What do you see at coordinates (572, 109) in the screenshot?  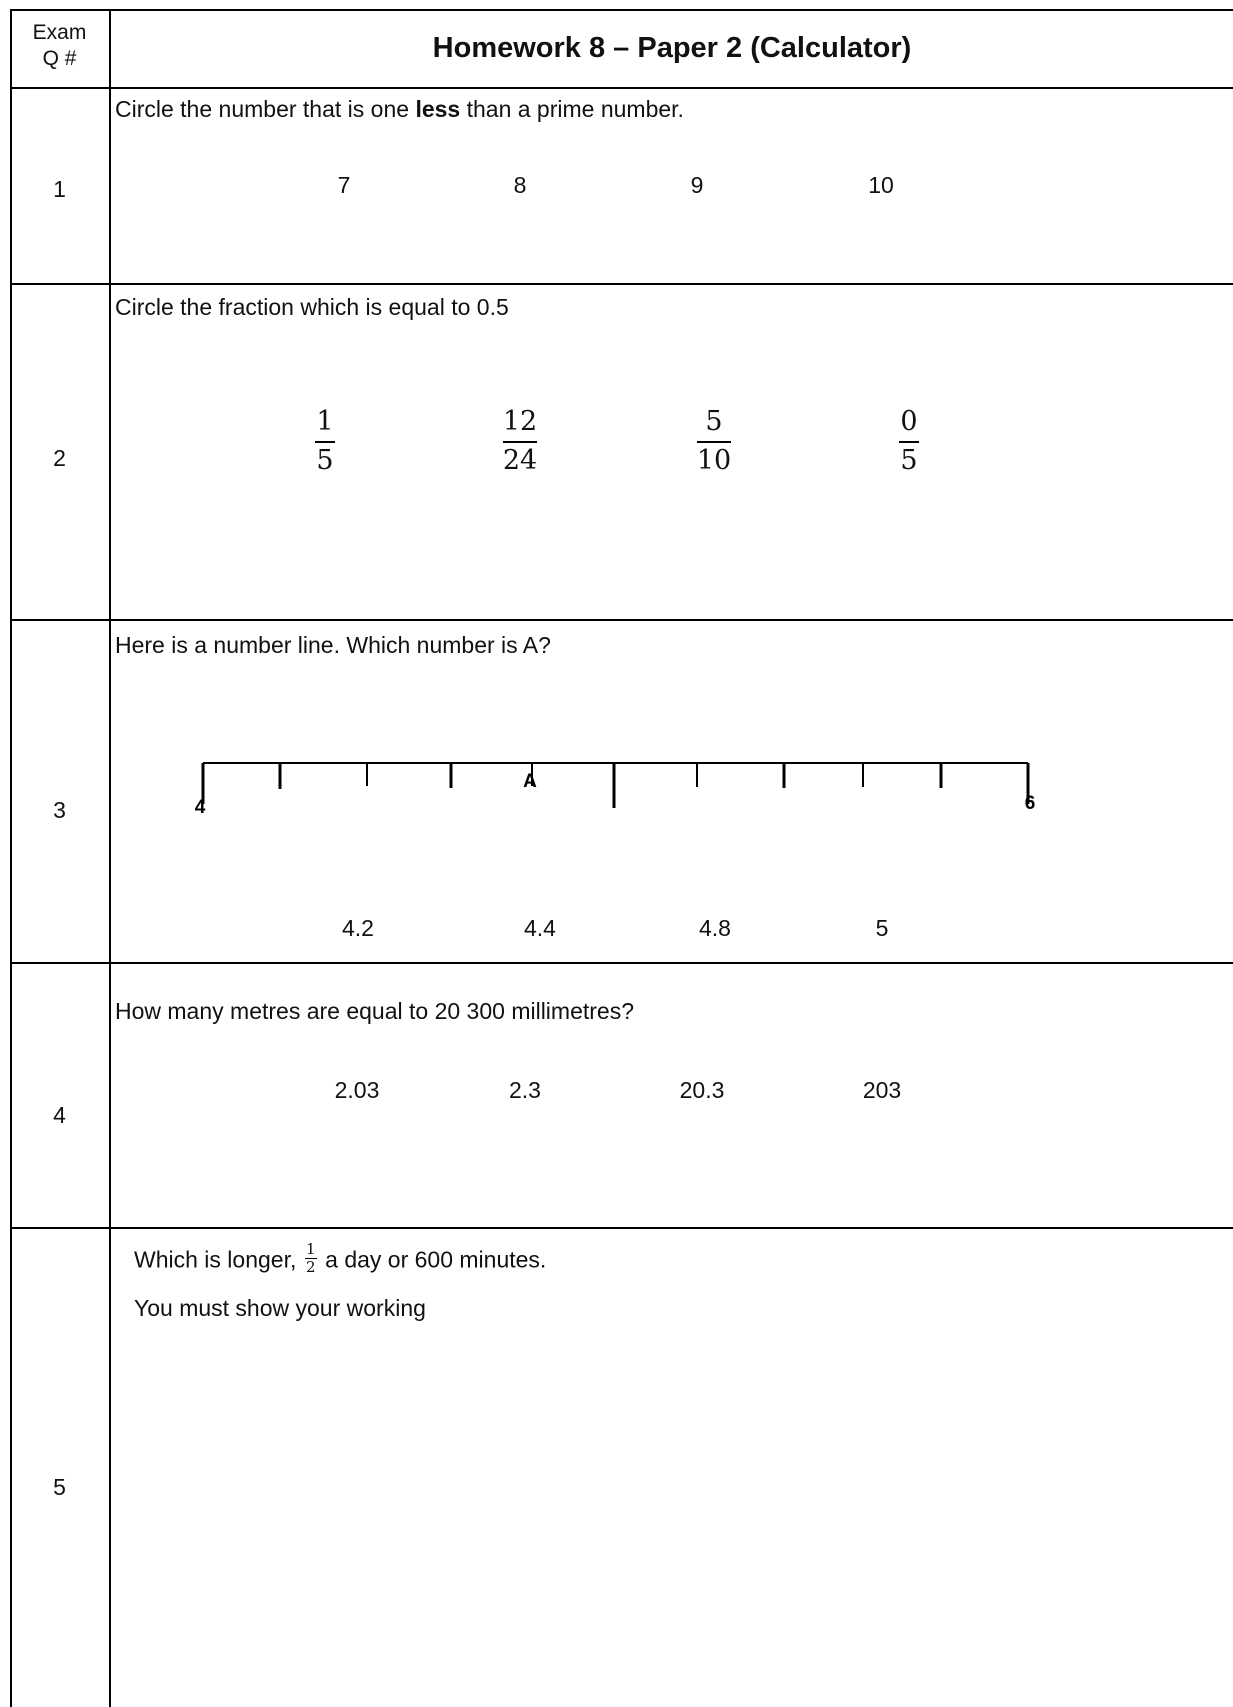 I see `question-1-text-end: than a prime number.` at bounding box center [572, 109].